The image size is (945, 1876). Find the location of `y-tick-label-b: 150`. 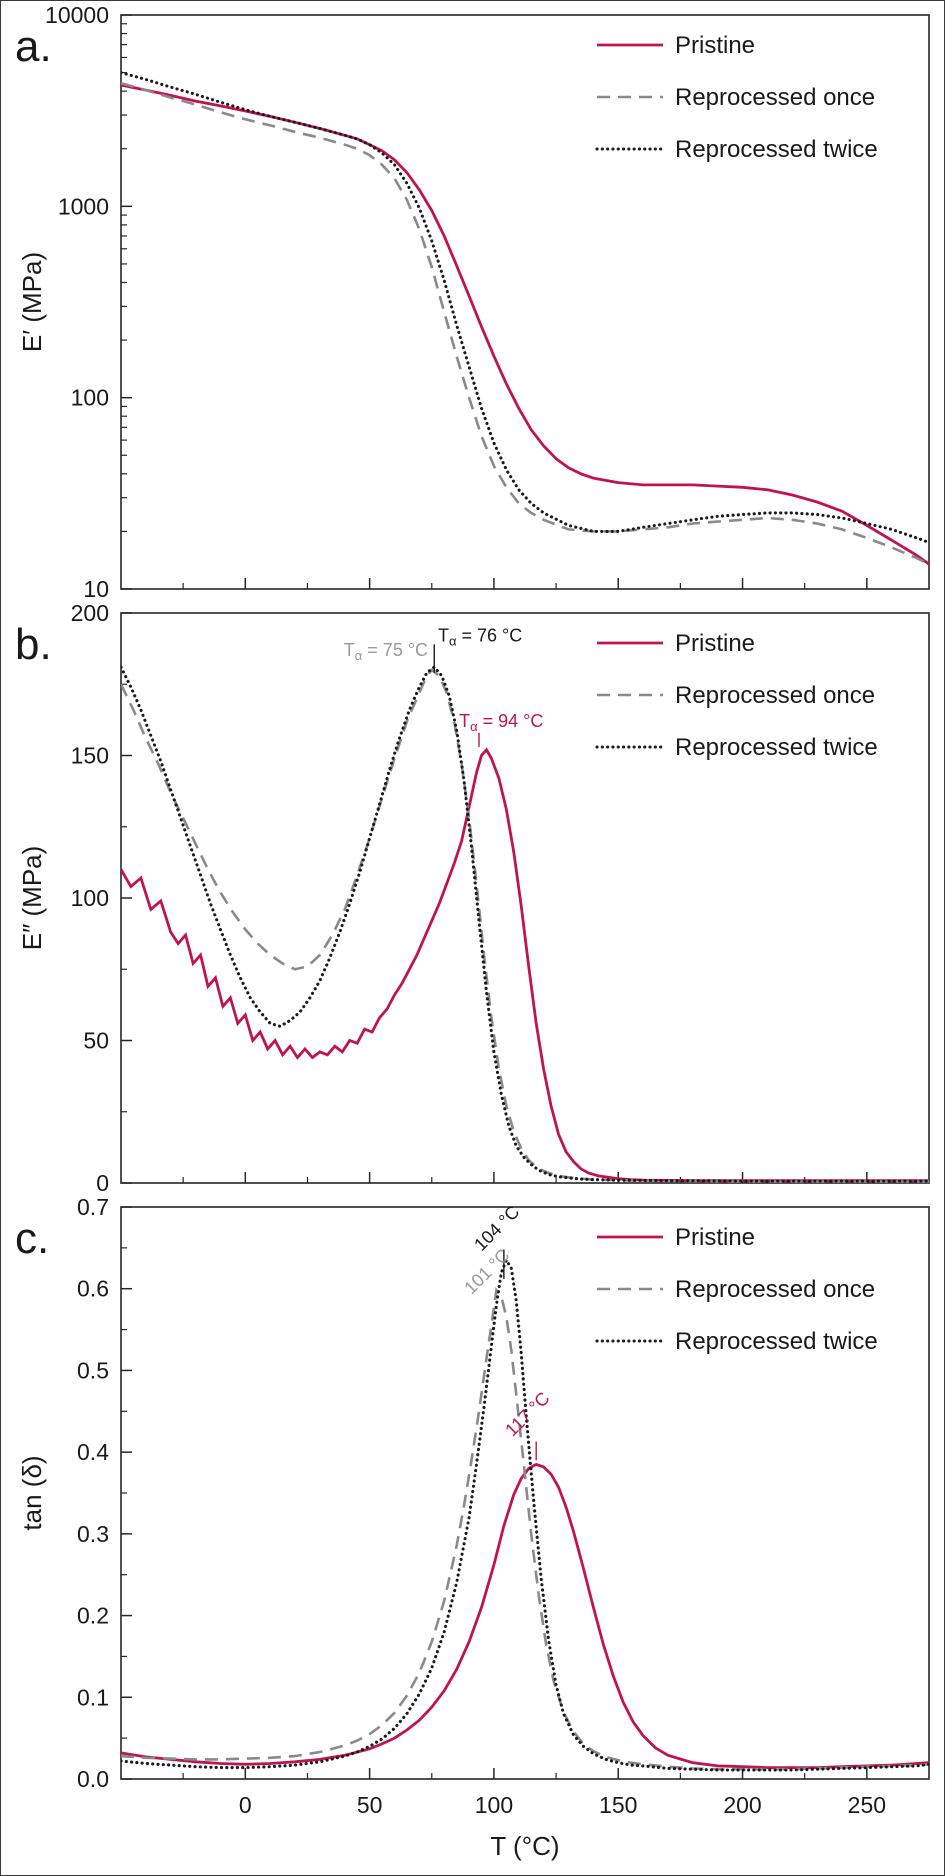

y-tick-label-b: 150 is located at coordinates (90, 756).